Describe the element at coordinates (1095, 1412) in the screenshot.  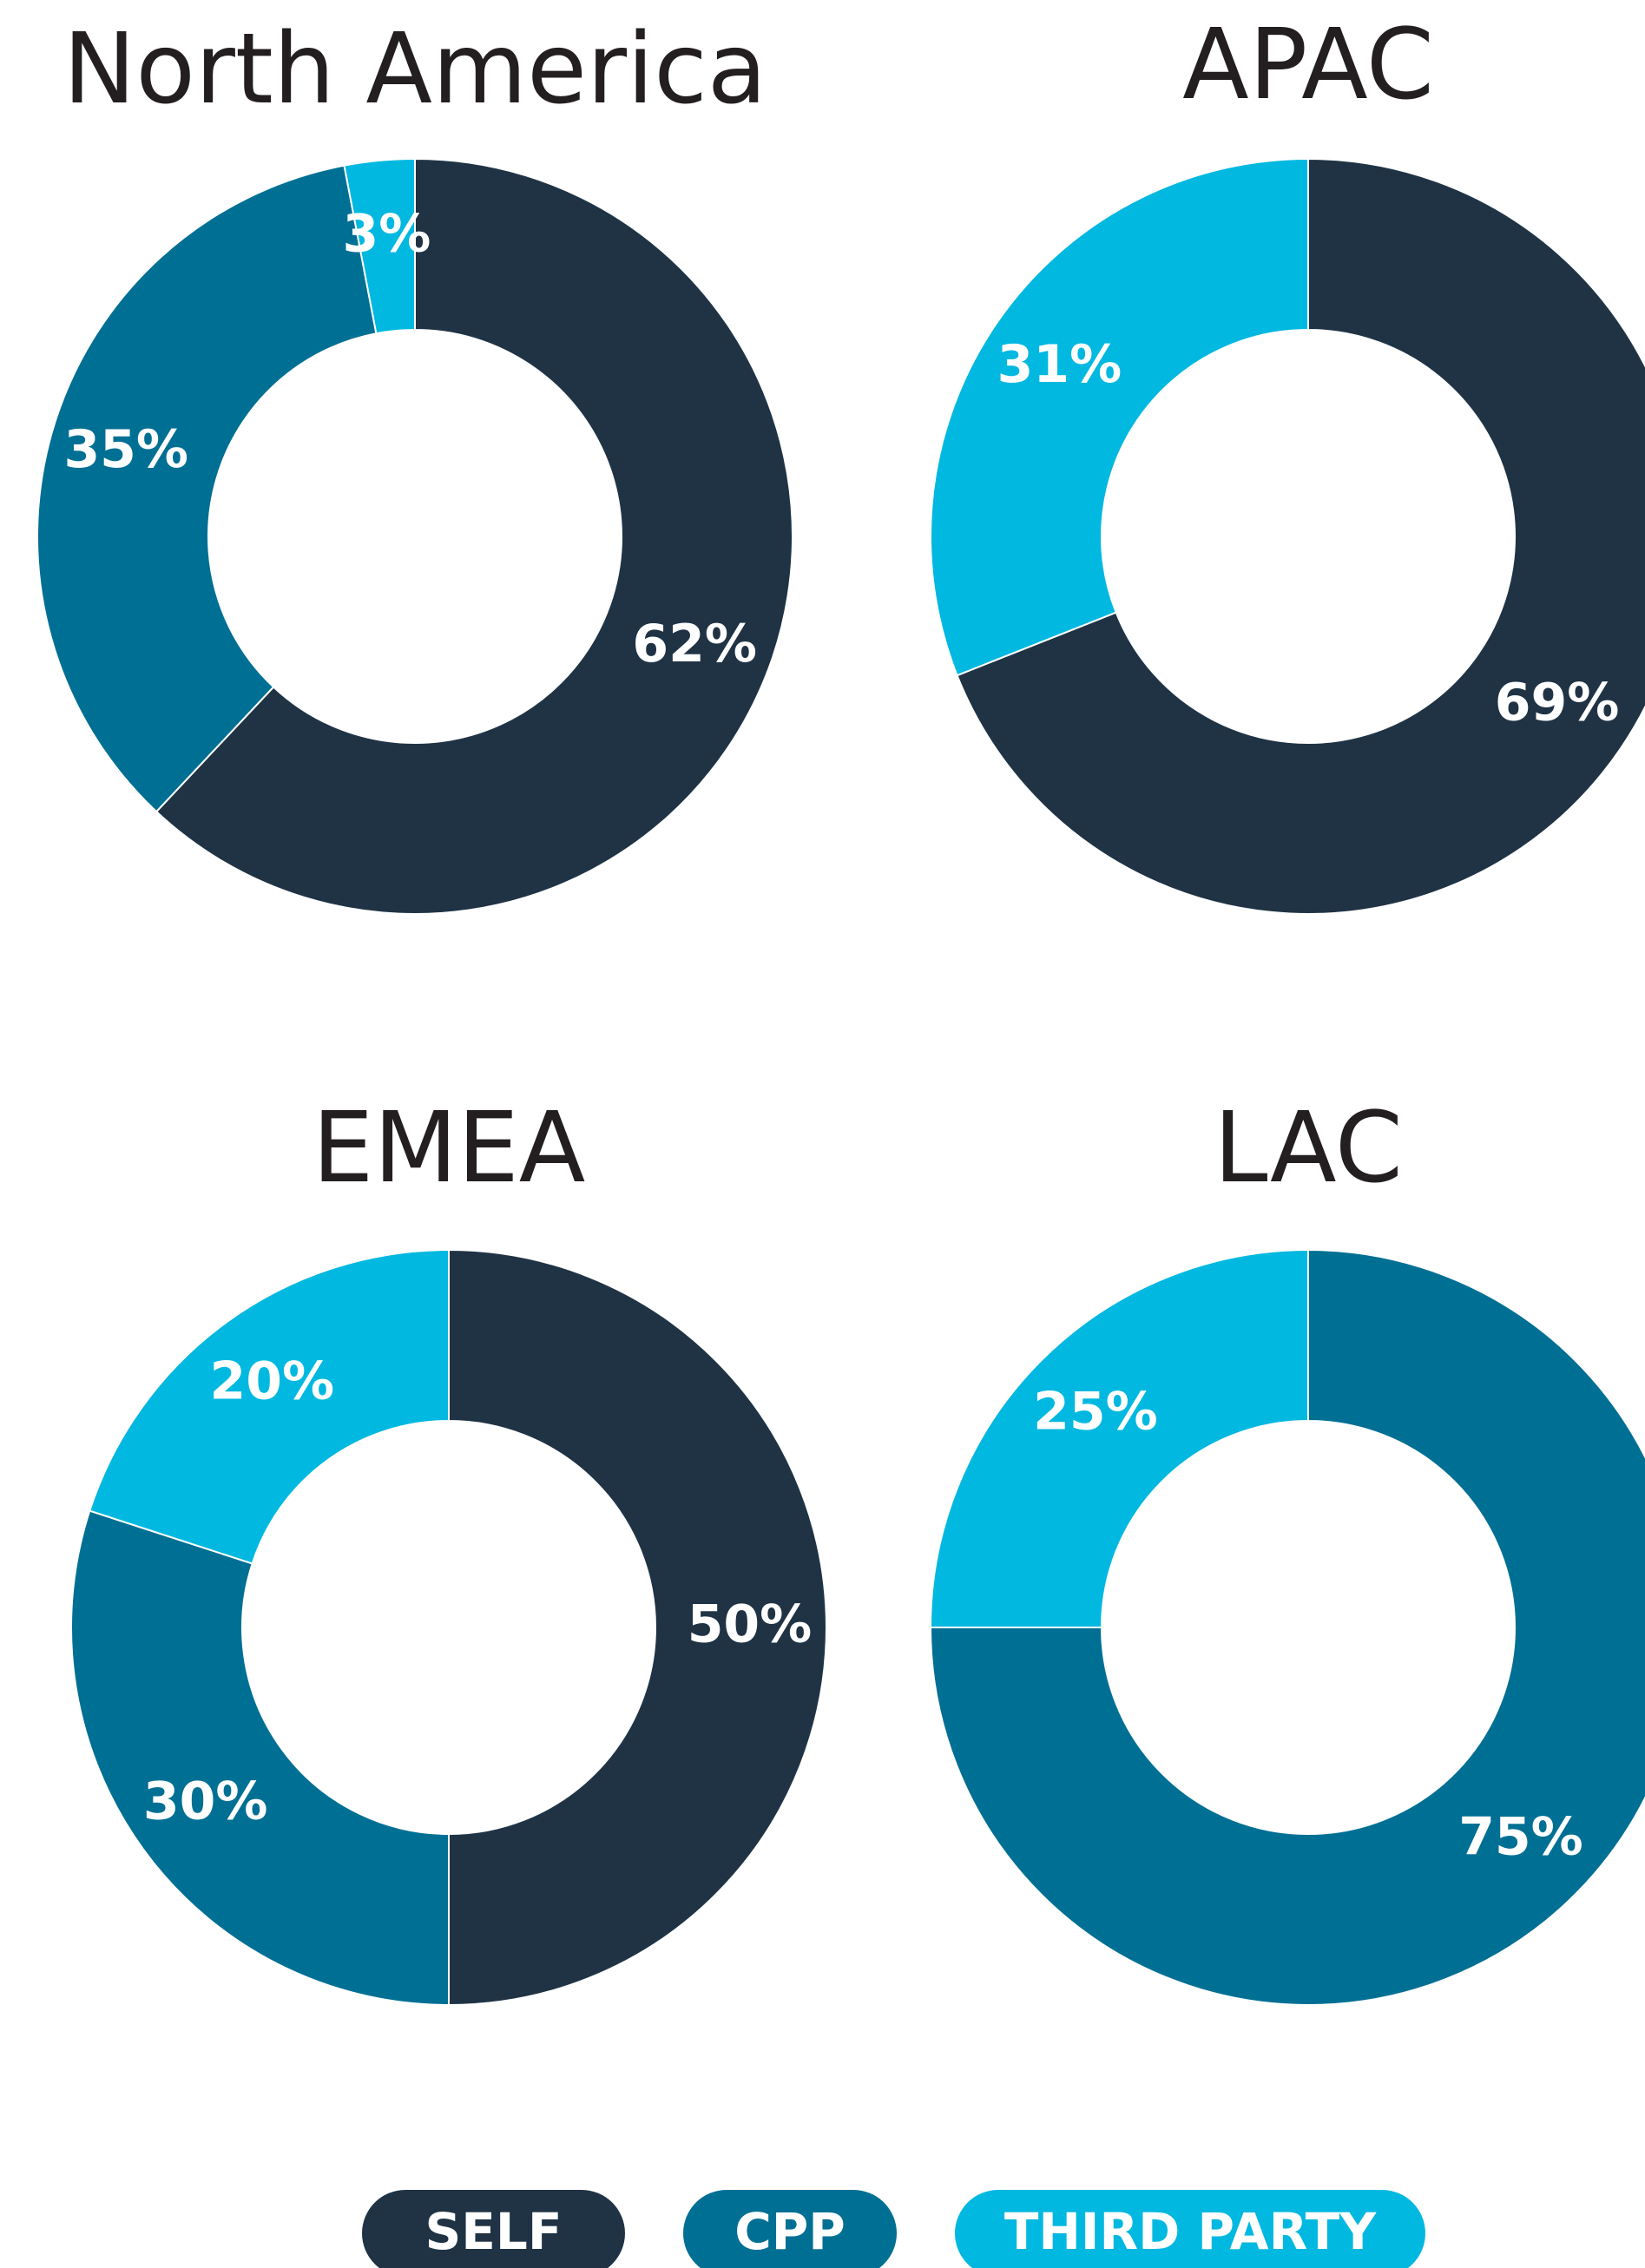
I see `data-label: 25%` at that location.